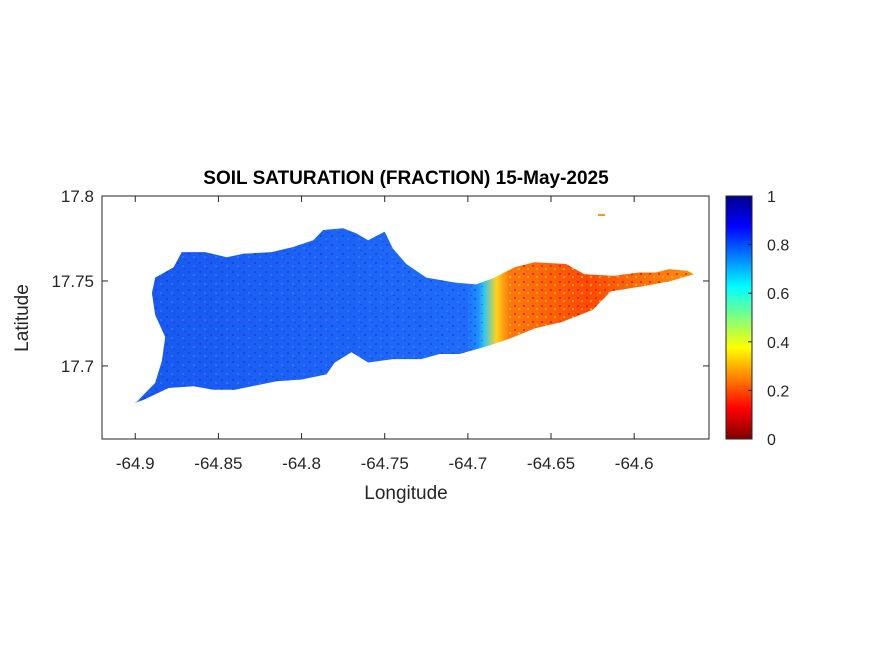 The height and width of the screenshot is (656, 875). I want to click on y-tick-label: 17.7, so click(77, 366).